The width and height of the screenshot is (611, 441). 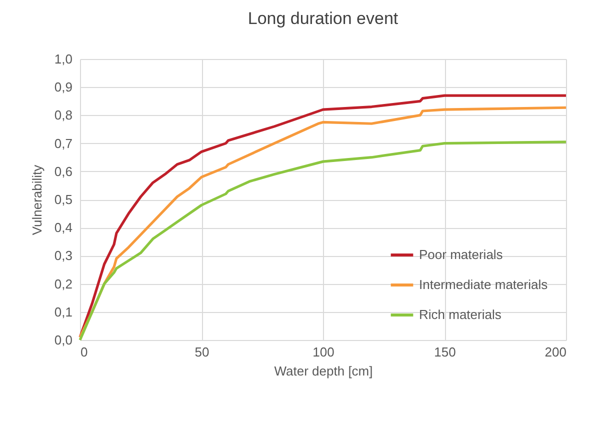 I want to click on x-tick-label: 100, so click(x=323, y=352).